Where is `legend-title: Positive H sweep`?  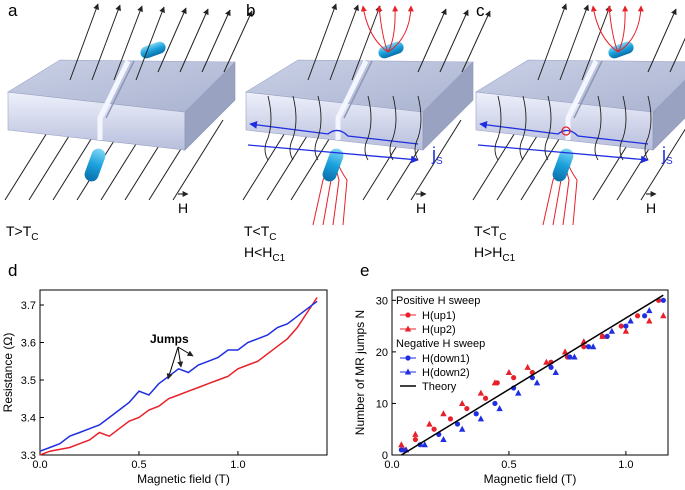 legend-title: Positive H sweep is located at coordinates (438, 301).